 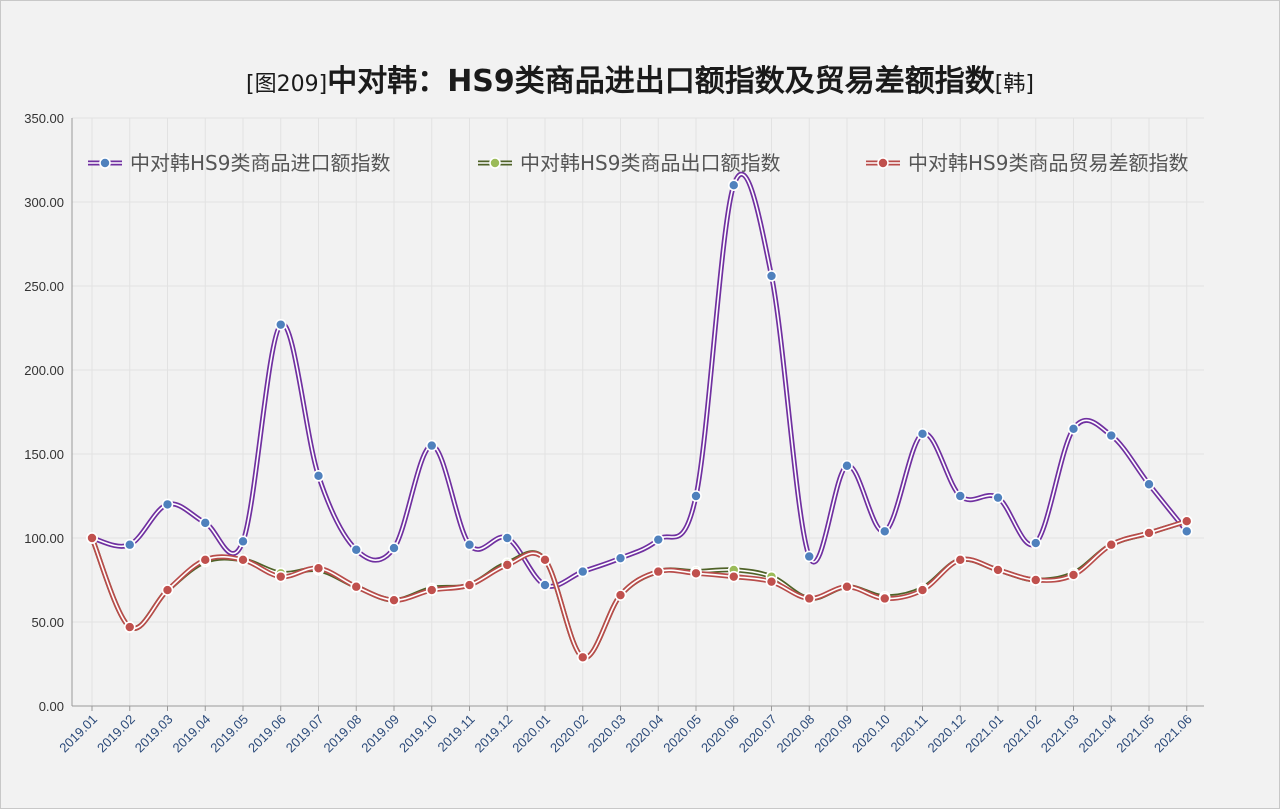 What do you see at coordinates (44, 118) in the screenshot?
I see `y-tick-label: 350.00` at bounding box center [44, 118].